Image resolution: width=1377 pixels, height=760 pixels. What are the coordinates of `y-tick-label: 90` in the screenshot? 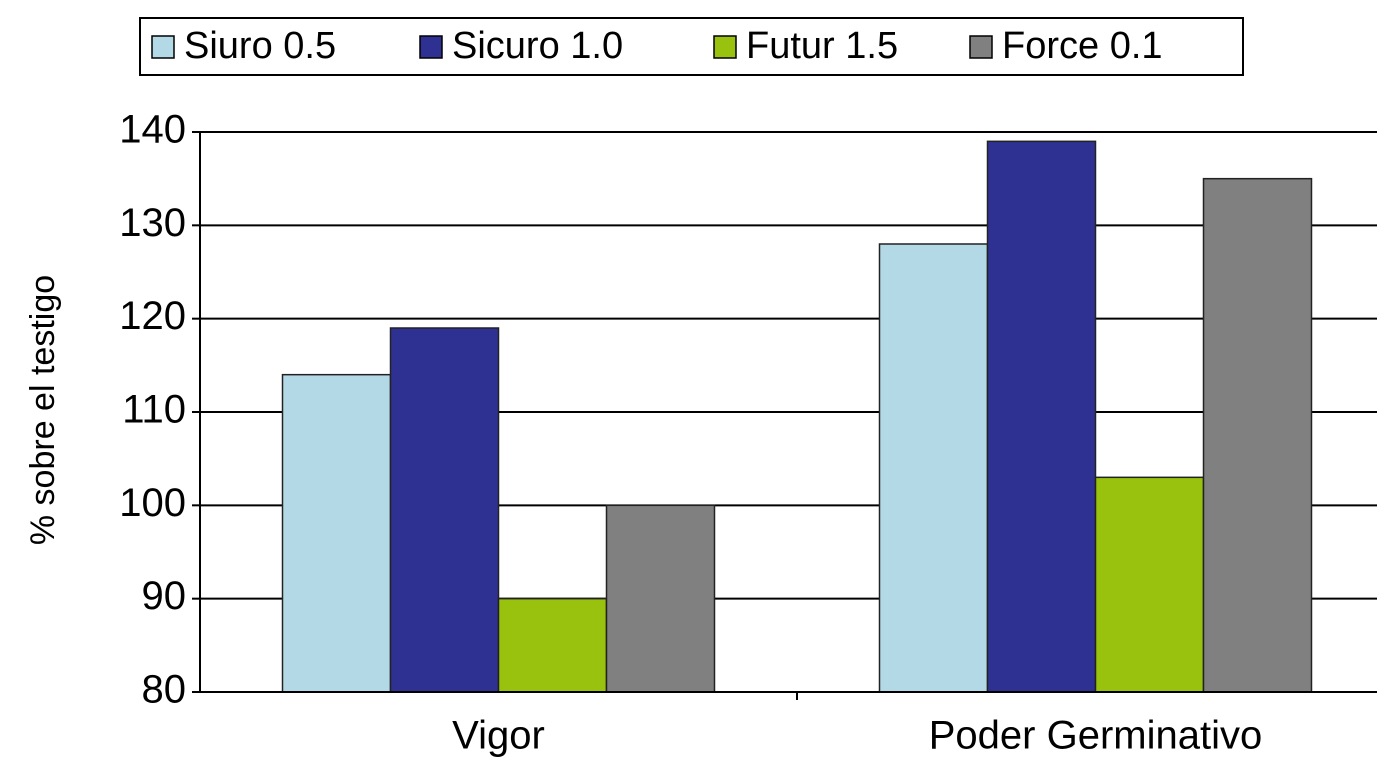 It's located at (164, 596).